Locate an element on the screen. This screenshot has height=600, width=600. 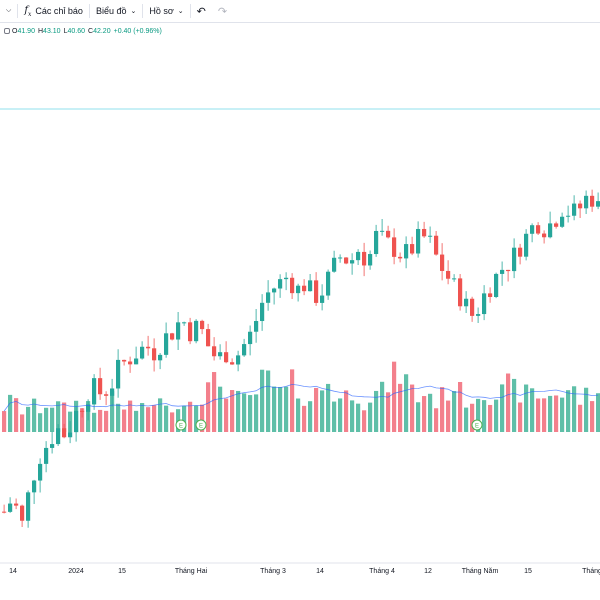
undo-button: ↶ is located at coordinates (201, 11).